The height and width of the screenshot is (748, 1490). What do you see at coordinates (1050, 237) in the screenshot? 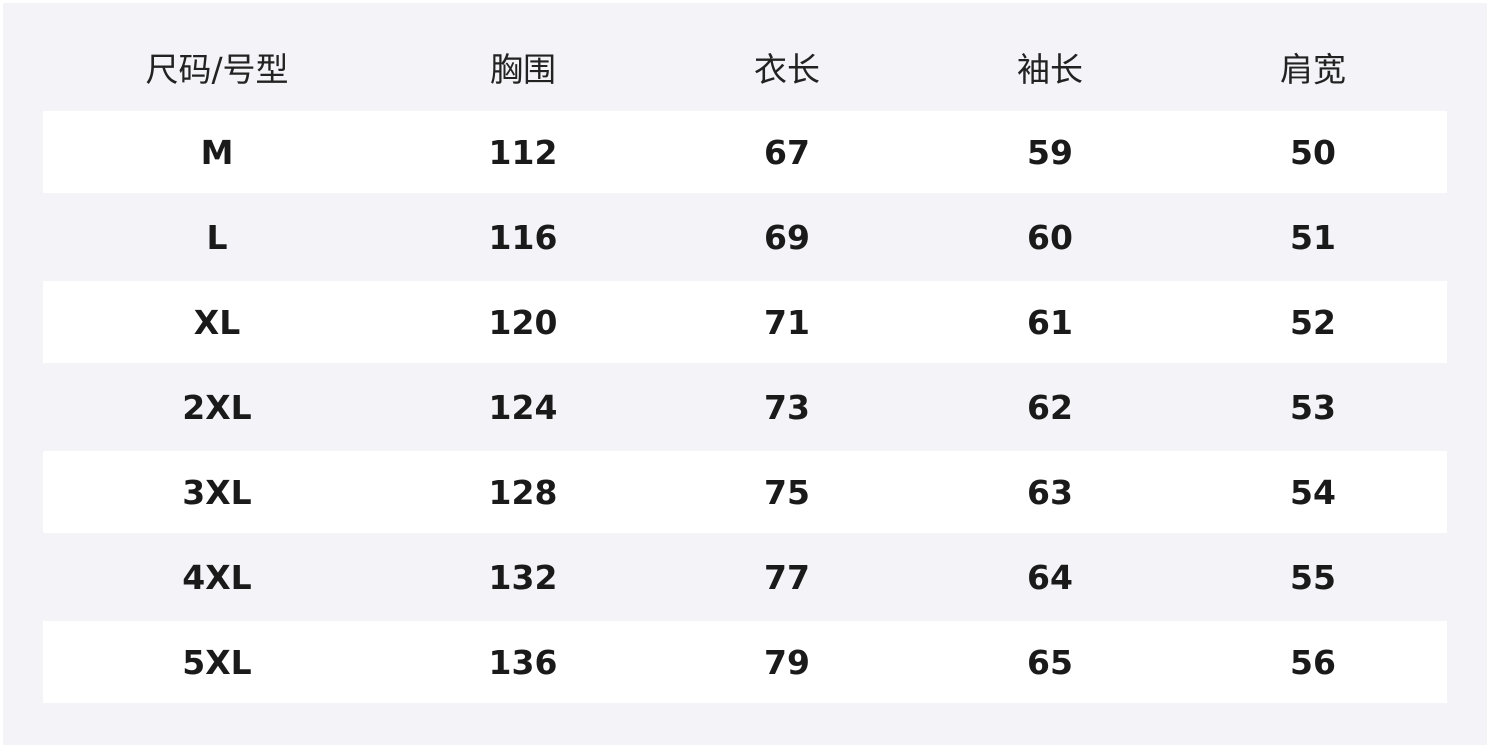
I see `cell-sleeve: 60` at bounding box center [1050, 237].